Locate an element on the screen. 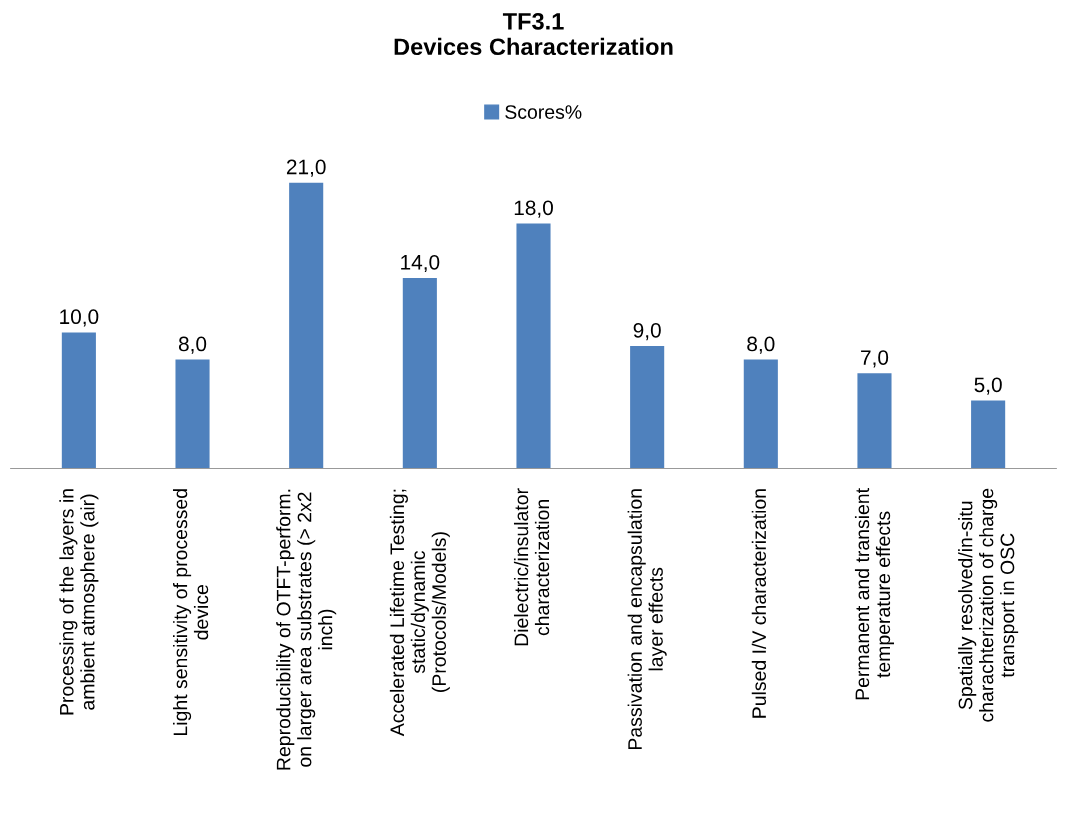 This screenshot has height=822, width=1067. data-label: 10,0 is located at coordinates (79, 318).